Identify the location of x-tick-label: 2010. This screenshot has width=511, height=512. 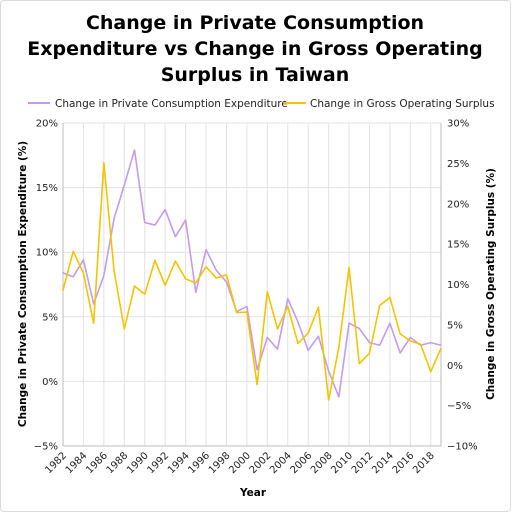
(342, 463).